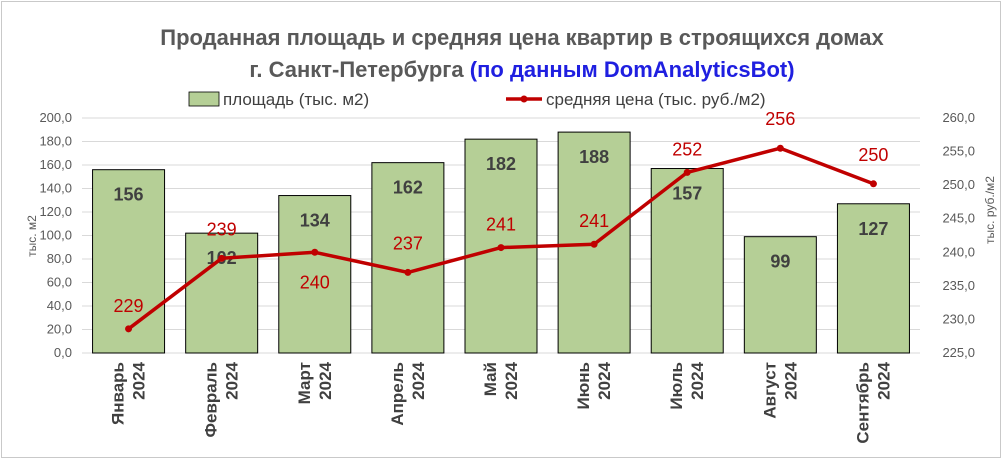 The width and height of the screenshot is (1004, 461). Describe the element at coordinates (687, 385) in the screenshot. I see `category-label: Июль 2024` at that location.